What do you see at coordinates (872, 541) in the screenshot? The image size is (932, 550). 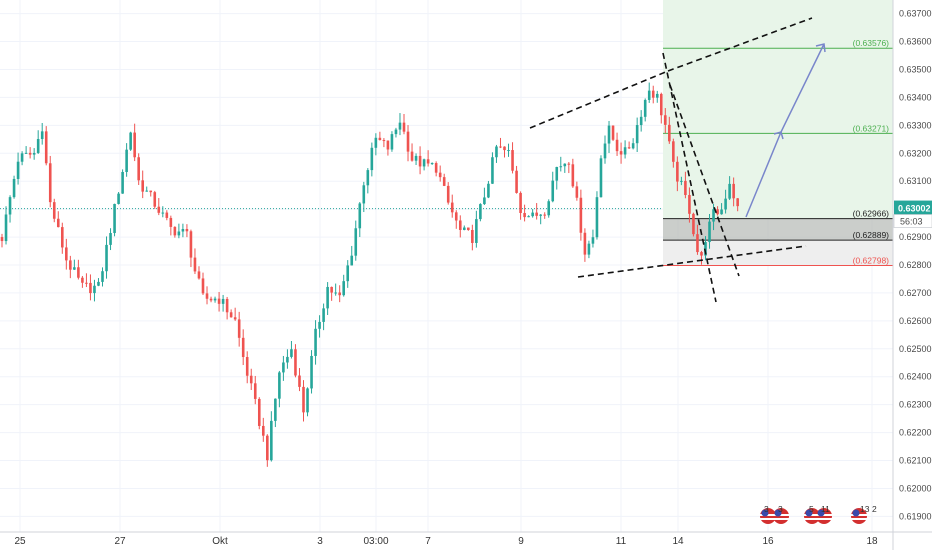 I see `x-tick-label: 18` at bounding box center [872, 541].